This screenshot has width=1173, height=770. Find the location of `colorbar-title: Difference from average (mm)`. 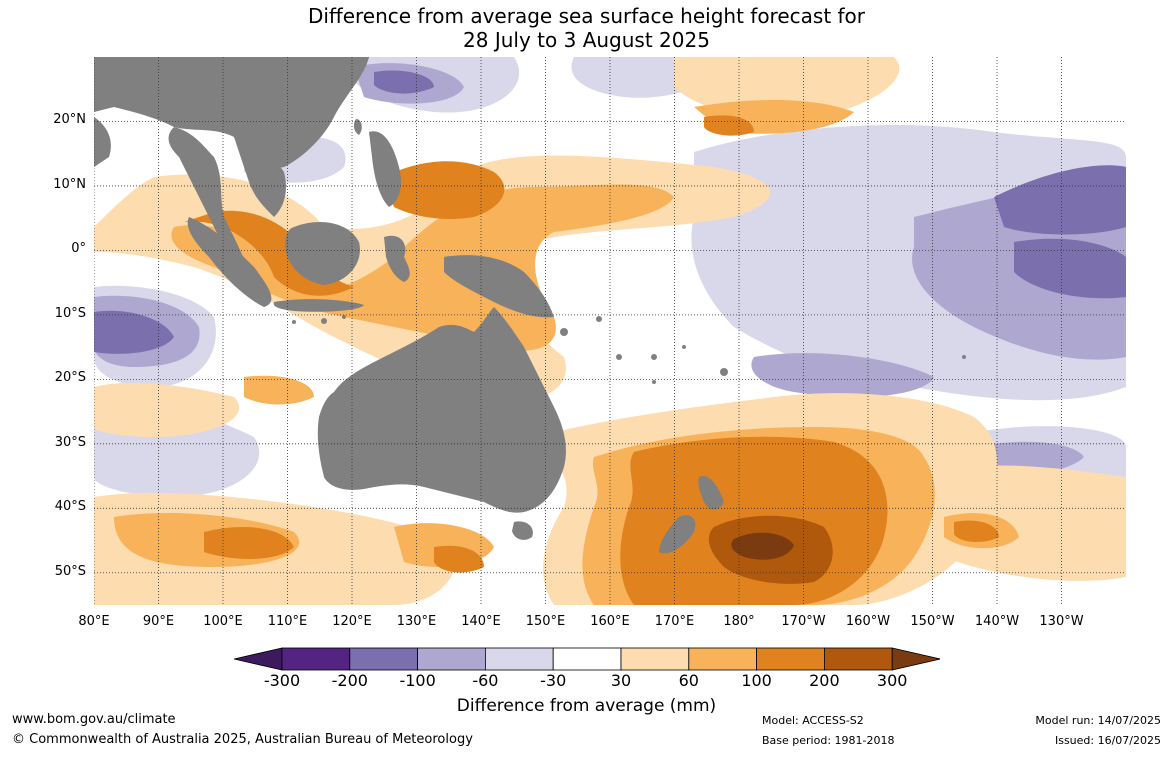

colorbar-title: Difference from average (mm) is located at coordinates (586, 706).